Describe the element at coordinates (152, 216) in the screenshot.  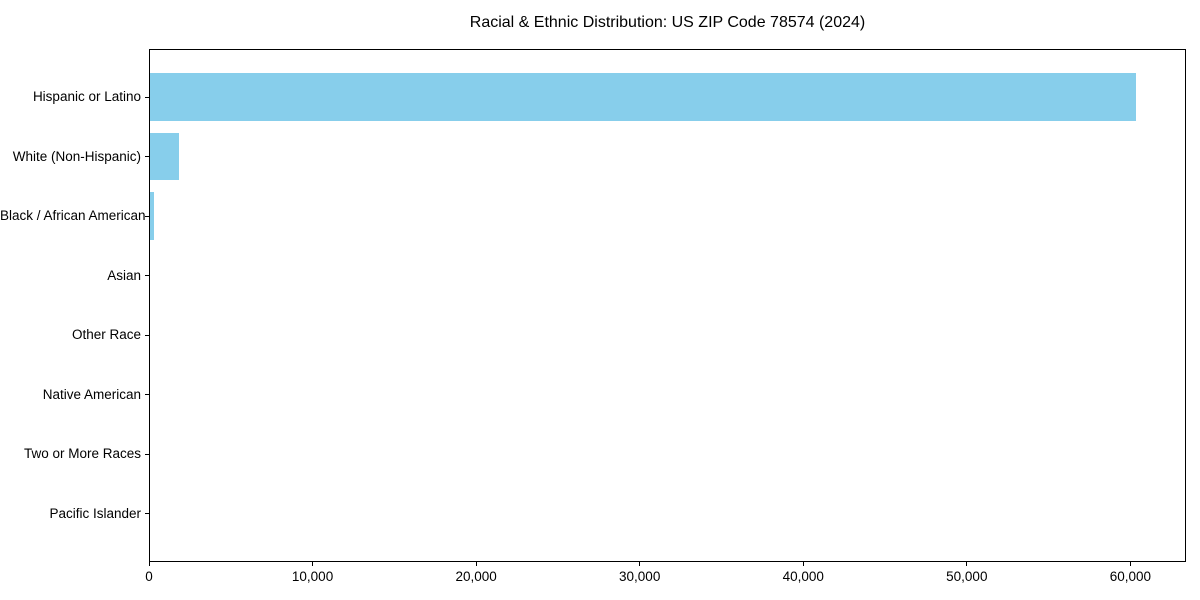
I see `bar-black-african-american` at that location.